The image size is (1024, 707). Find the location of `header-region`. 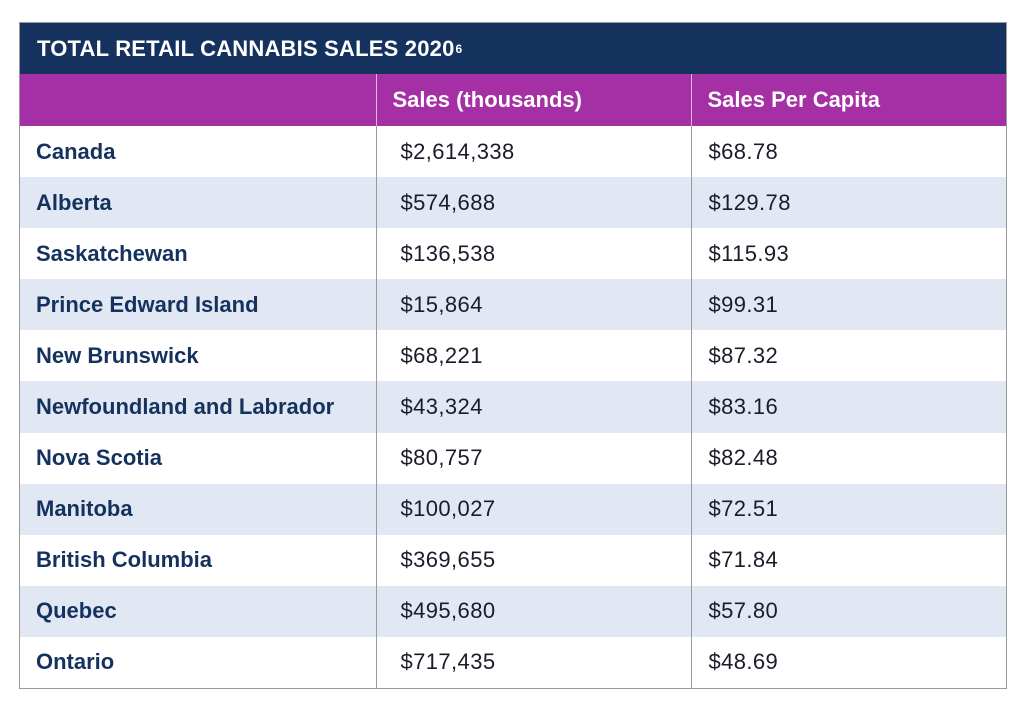

header-region is located at coordinates (198, 100).